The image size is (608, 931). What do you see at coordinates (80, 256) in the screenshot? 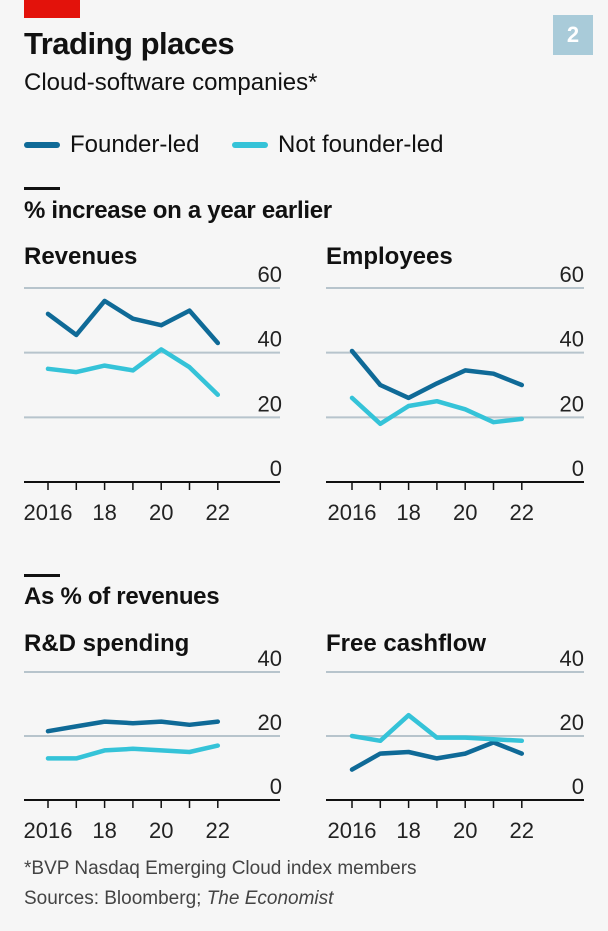
I see `panel-title: Revenues` at bounding box center [80, 256].